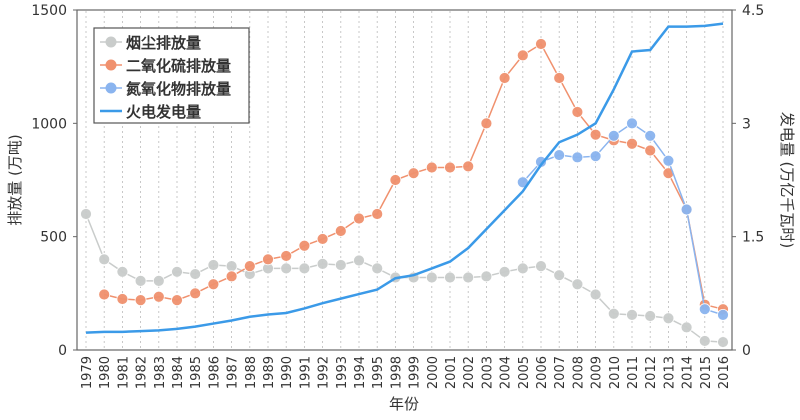 The image size is (800, 420). I want to click on x-tick-label: 2015, so click(706, 372).